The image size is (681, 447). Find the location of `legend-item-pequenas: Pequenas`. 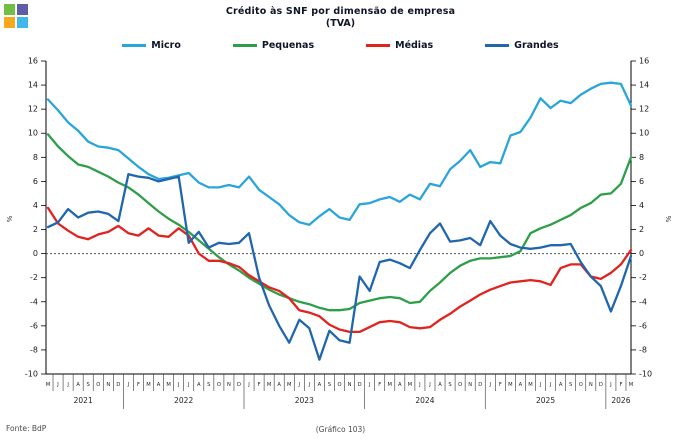

legend-item-pequenas: Pequenas is located at coordinates (273, 45).